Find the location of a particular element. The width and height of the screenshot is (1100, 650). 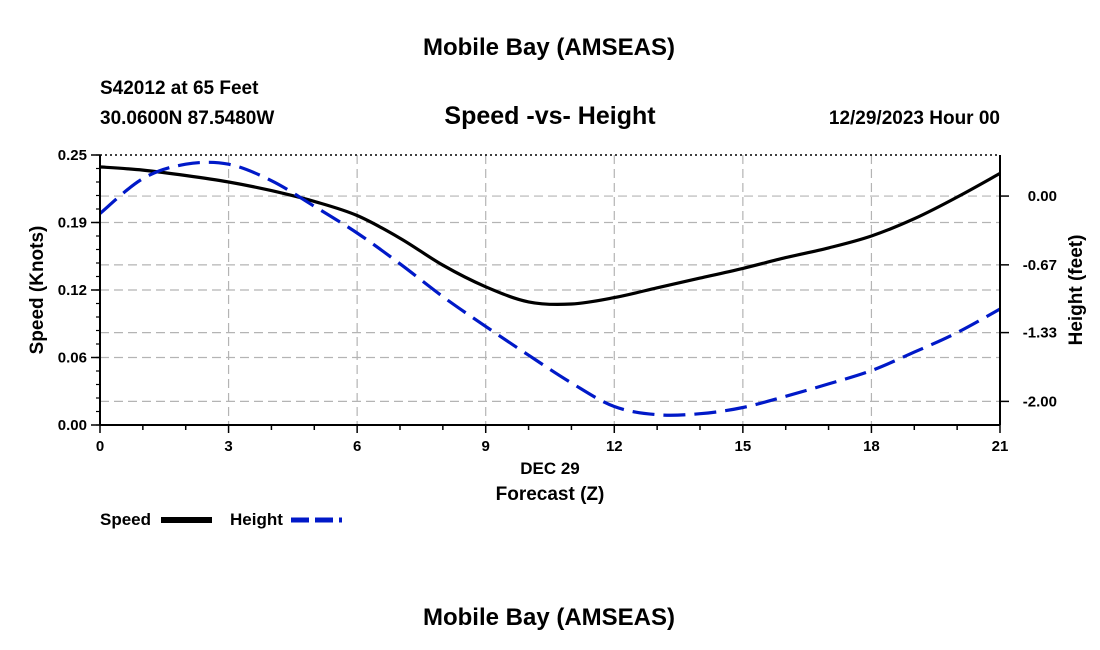

x-tick-label: 9 is located at coordinates (486, 446).